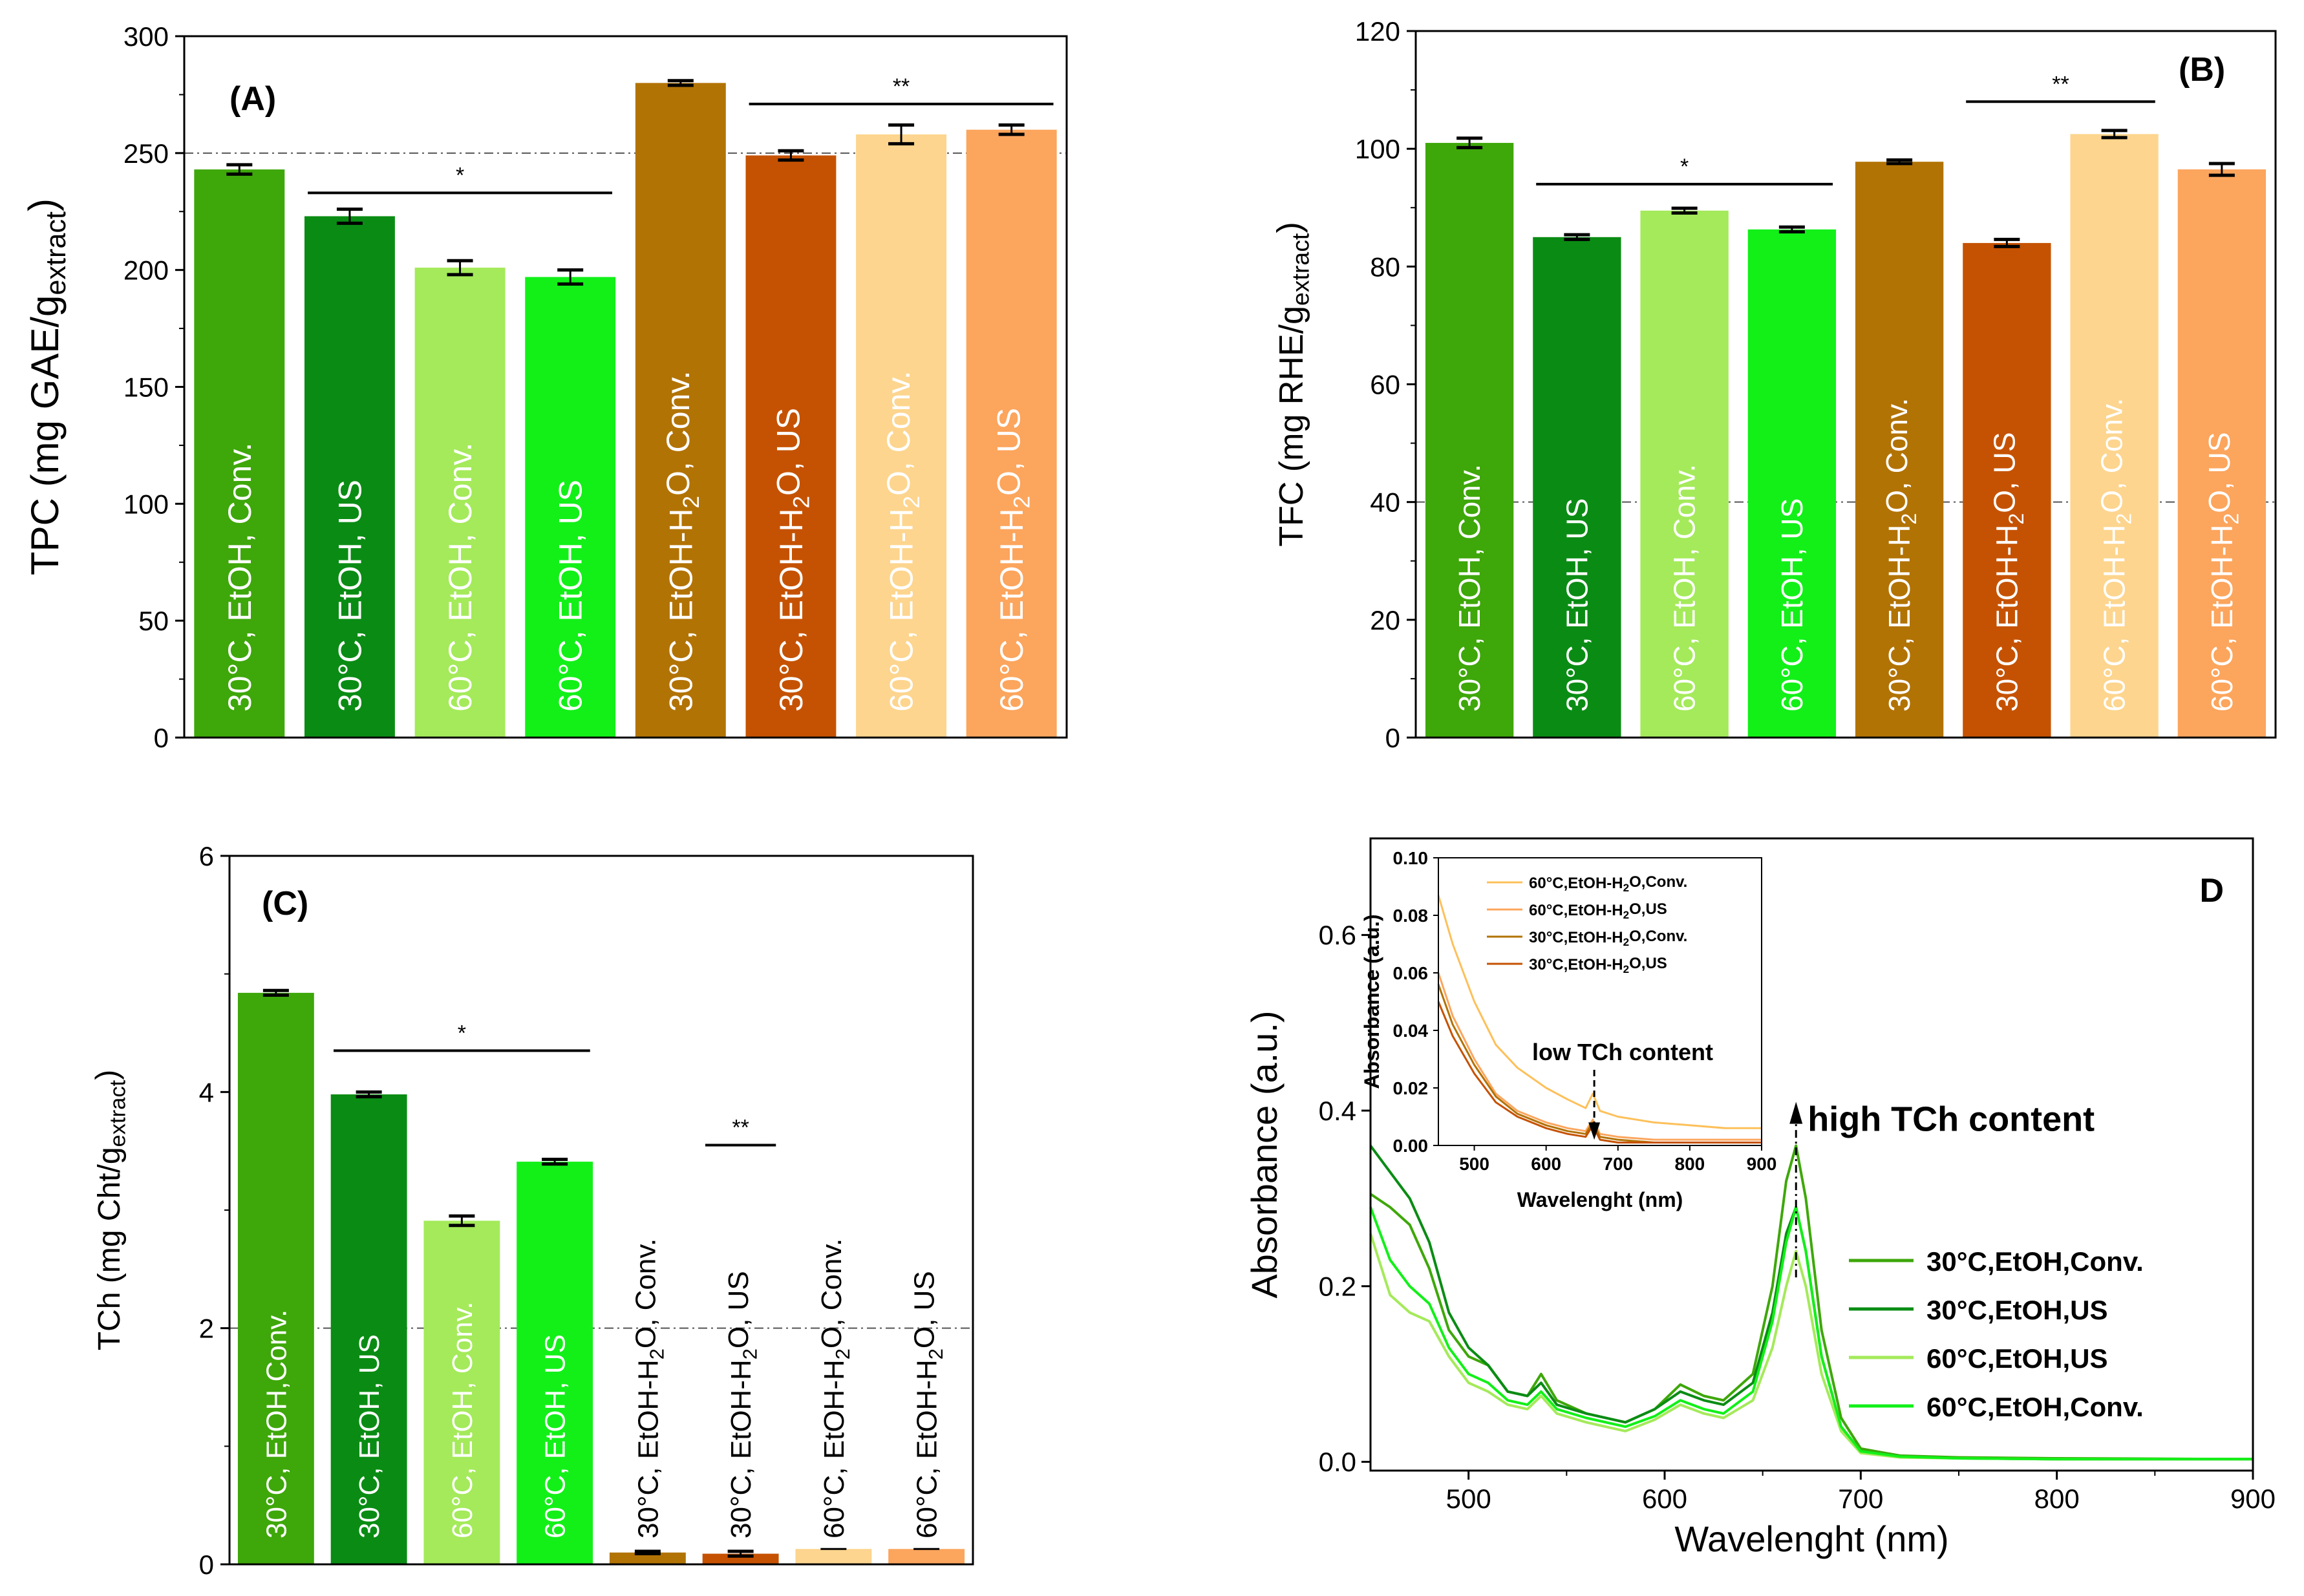 The width and height of the screenshot is (2304, 1596). Describe the element at coordinates (1338, 1111) in the screenshot. I see `y-tick-label: 0.4` at that location.